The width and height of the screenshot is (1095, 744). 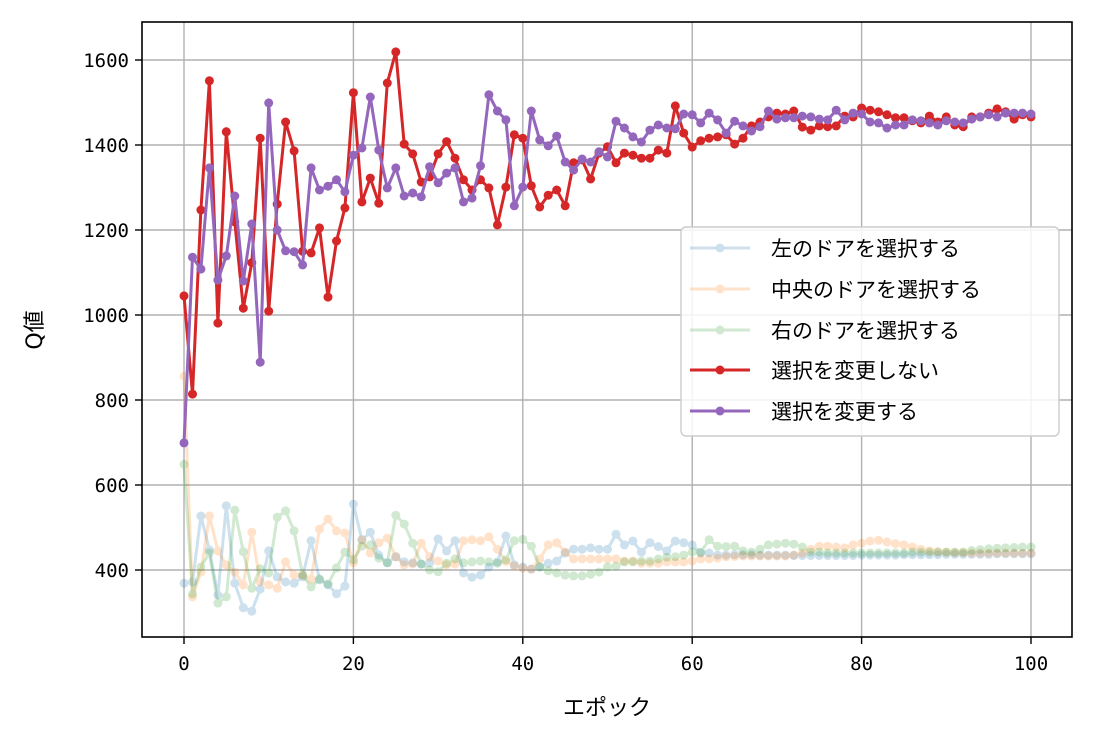 What do you see at coordinates (522, 664) in the screenshot?
I see `x-tick-label: 40` at bounding box center [522, 664].